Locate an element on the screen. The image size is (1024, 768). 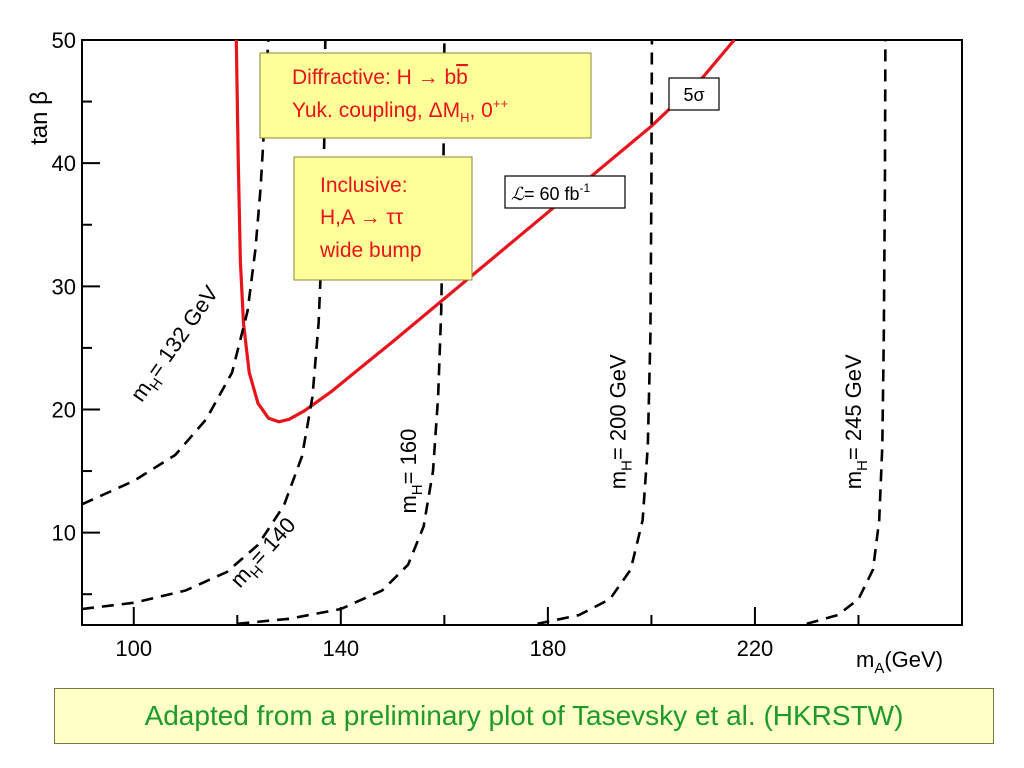
sigma-label-text: 5σ is located at coordinates (693, 95).